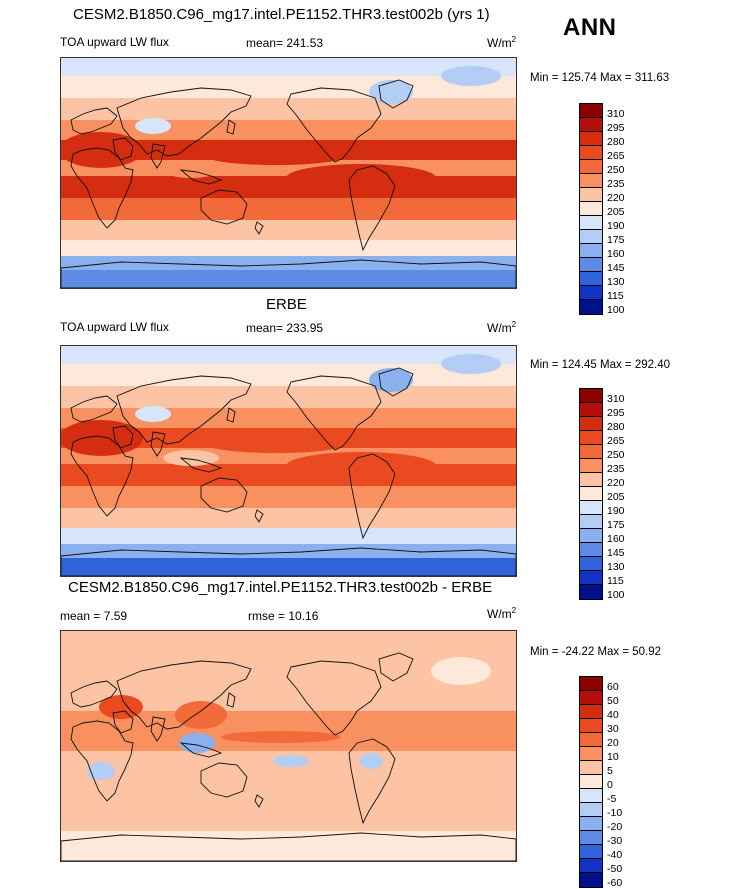  What do you see at coordinates (461, 671) in the screenshot?
I see `diff-arctic-patch` at bounding box center [461, 671].